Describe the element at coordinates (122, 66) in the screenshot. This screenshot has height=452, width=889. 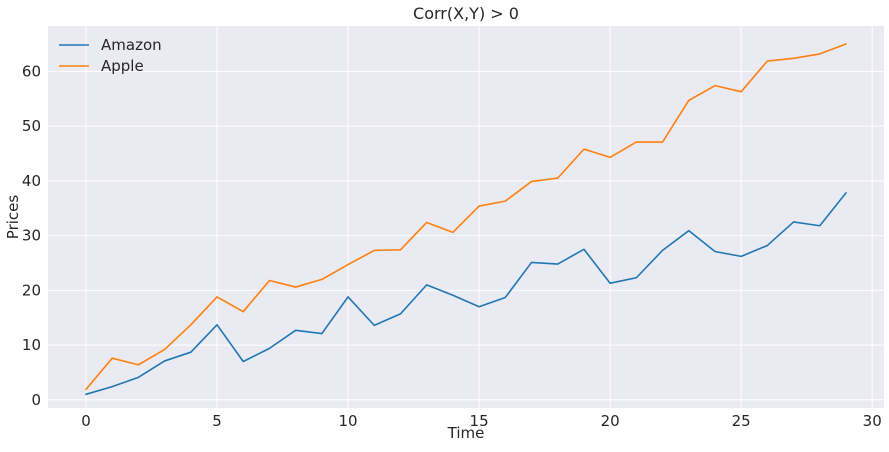
I see `legend-label: Apple` at that location.